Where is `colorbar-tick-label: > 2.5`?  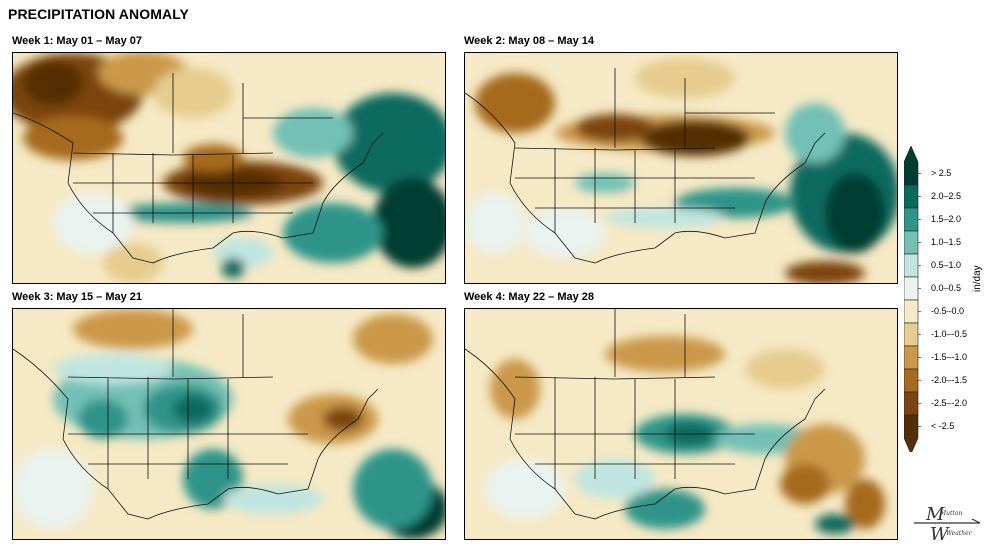 colorbar-tick-label: > 2.5 is located at coordinates (941, 172).